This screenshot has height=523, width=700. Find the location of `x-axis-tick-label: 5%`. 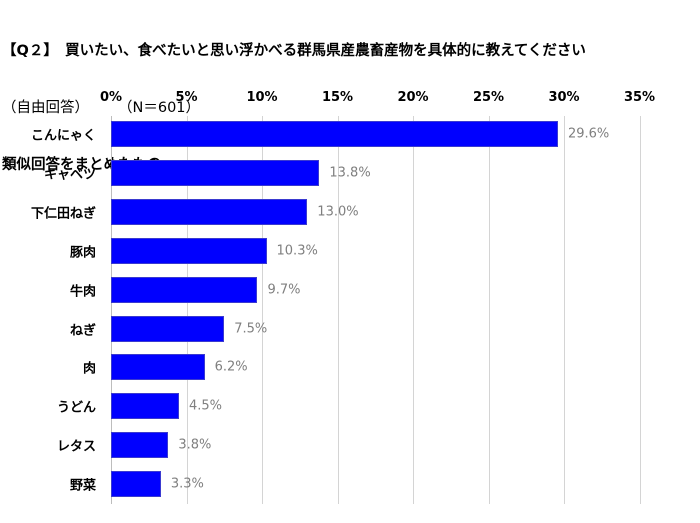

x-axis-tick-label: 5% is located at coordinates (186, 97).